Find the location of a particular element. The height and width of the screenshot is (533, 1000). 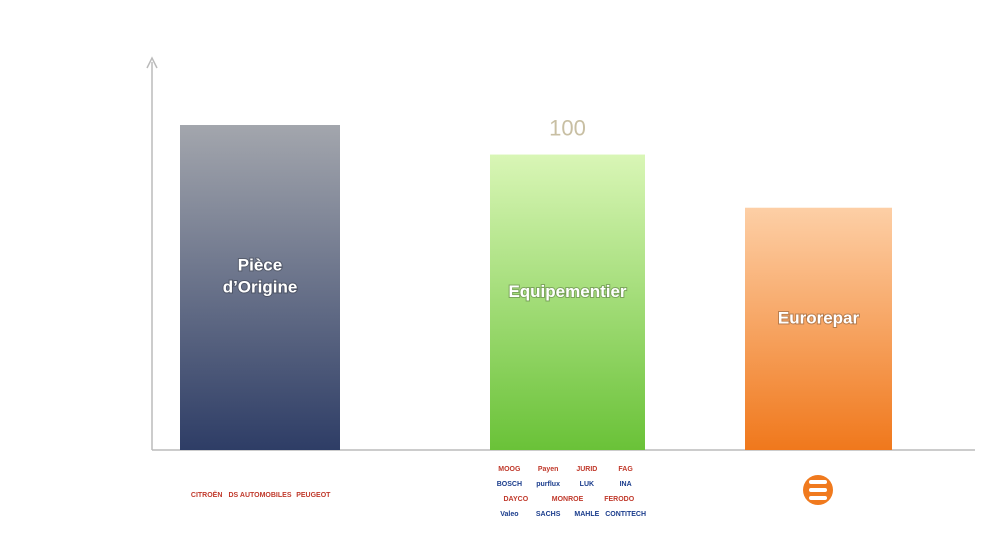

brand-logo: FERODO is located at coordinates (619, 499).